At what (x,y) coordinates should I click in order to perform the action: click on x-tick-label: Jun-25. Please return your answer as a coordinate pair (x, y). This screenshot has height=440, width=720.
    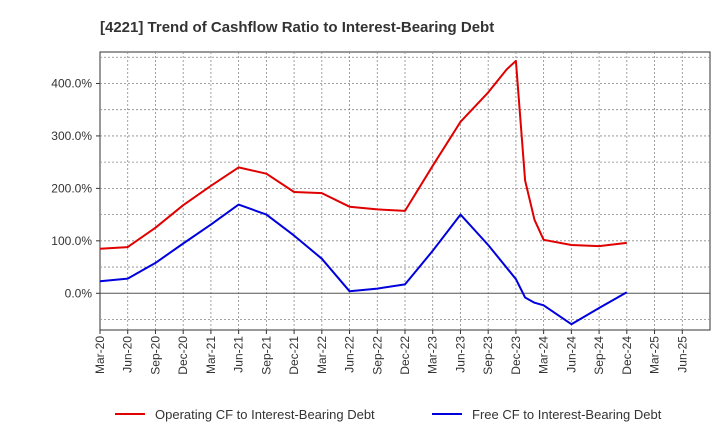
    Looking at the image, I should click on (682, 354).